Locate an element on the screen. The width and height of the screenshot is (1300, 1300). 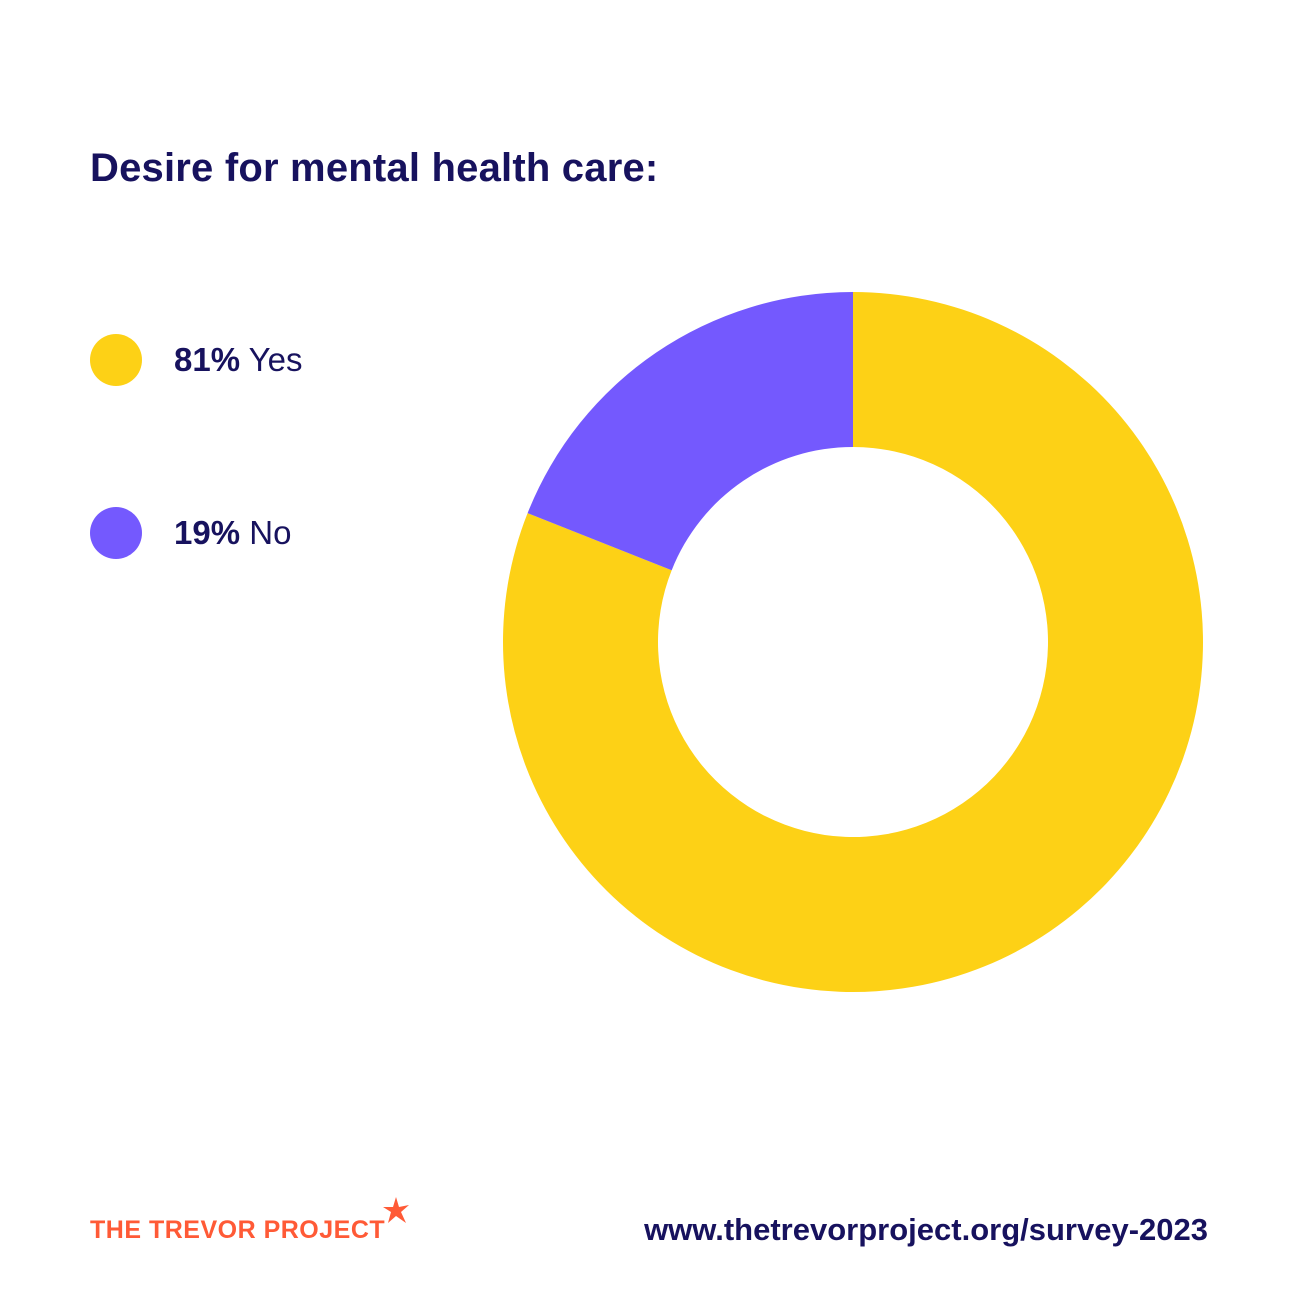
legend-value-yes: 81% is located at coordinates (207, 359).